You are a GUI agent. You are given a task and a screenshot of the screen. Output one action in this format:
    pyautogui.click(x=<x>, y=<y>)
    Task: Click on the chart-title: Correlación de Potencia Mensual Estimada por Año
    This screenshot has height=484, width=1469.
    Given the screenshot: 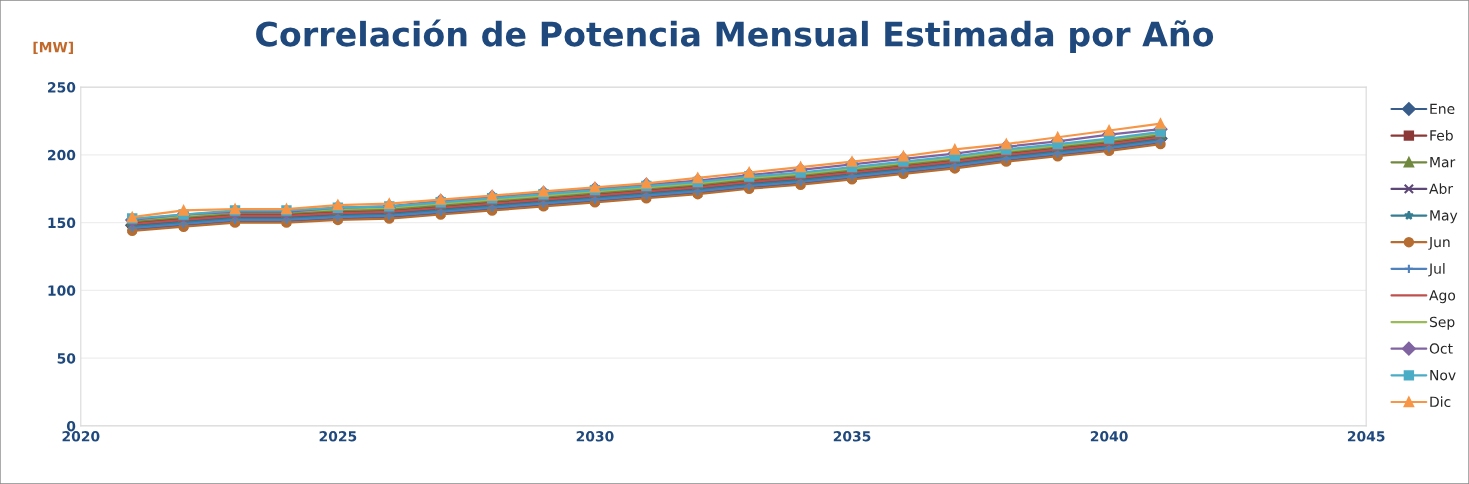 What is the action you would take?
    pyautogui.click(x=735, y=36)
    